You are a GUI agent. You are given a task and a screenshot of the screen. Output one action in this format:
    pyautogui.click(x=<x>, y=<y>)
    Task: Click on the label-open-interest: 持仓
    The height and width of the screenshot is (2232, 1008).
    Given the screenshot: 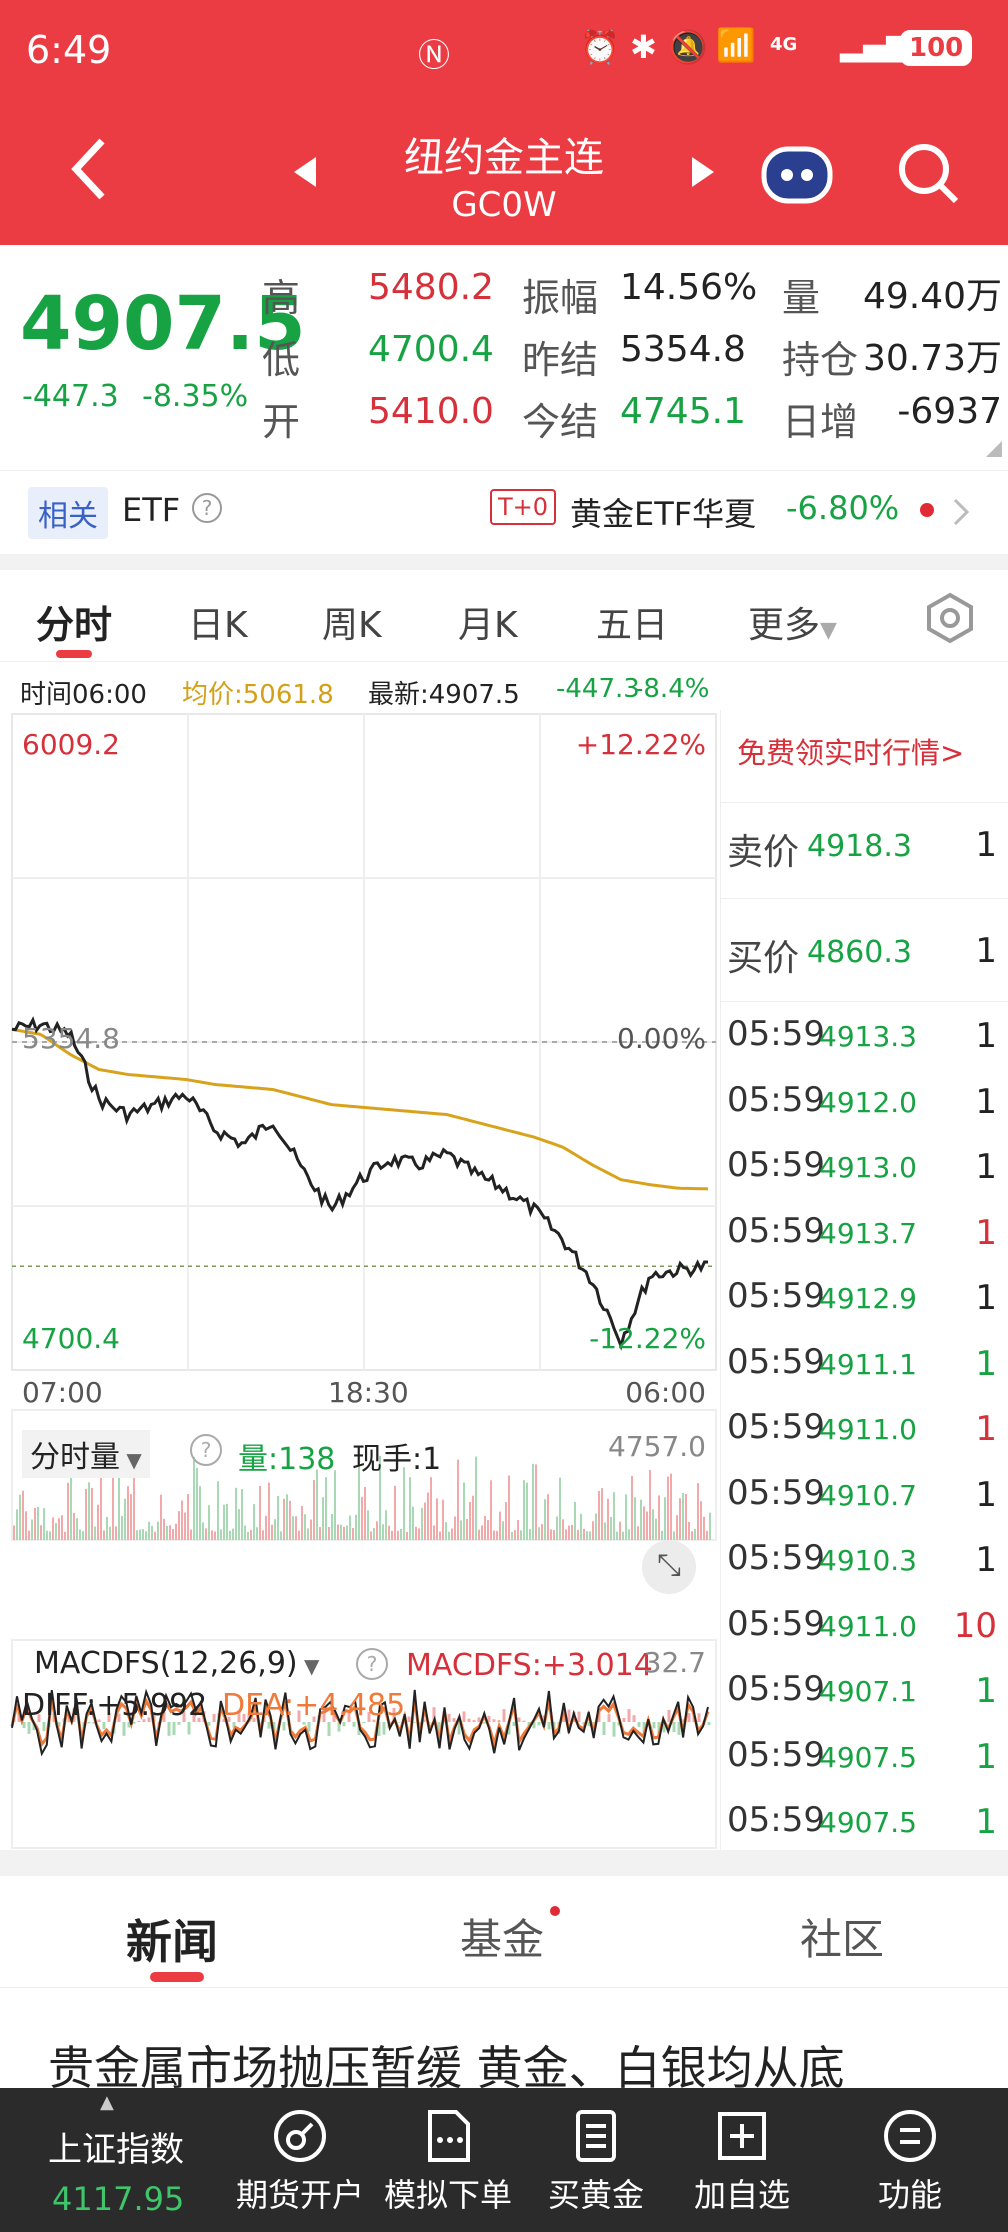 What is the action you would take?
    pyautogui.click(x=820, y=360)
    